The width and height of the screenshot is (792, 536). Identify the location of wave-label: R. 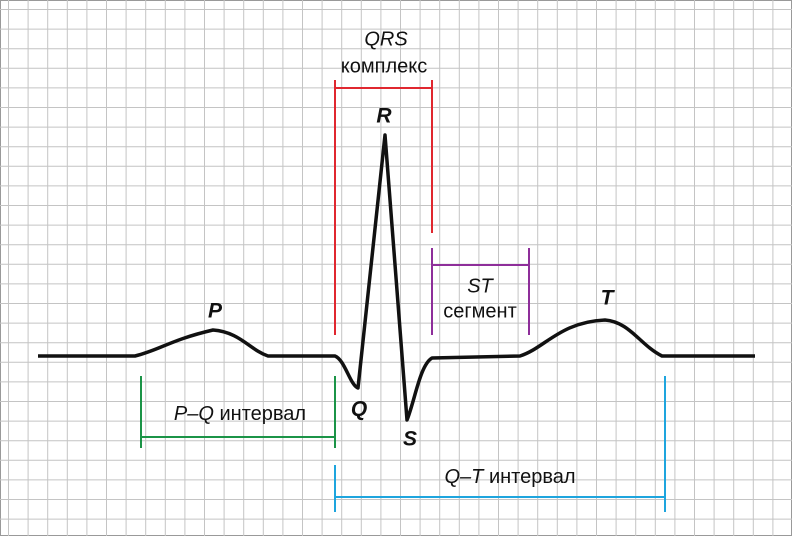
(384, 116).